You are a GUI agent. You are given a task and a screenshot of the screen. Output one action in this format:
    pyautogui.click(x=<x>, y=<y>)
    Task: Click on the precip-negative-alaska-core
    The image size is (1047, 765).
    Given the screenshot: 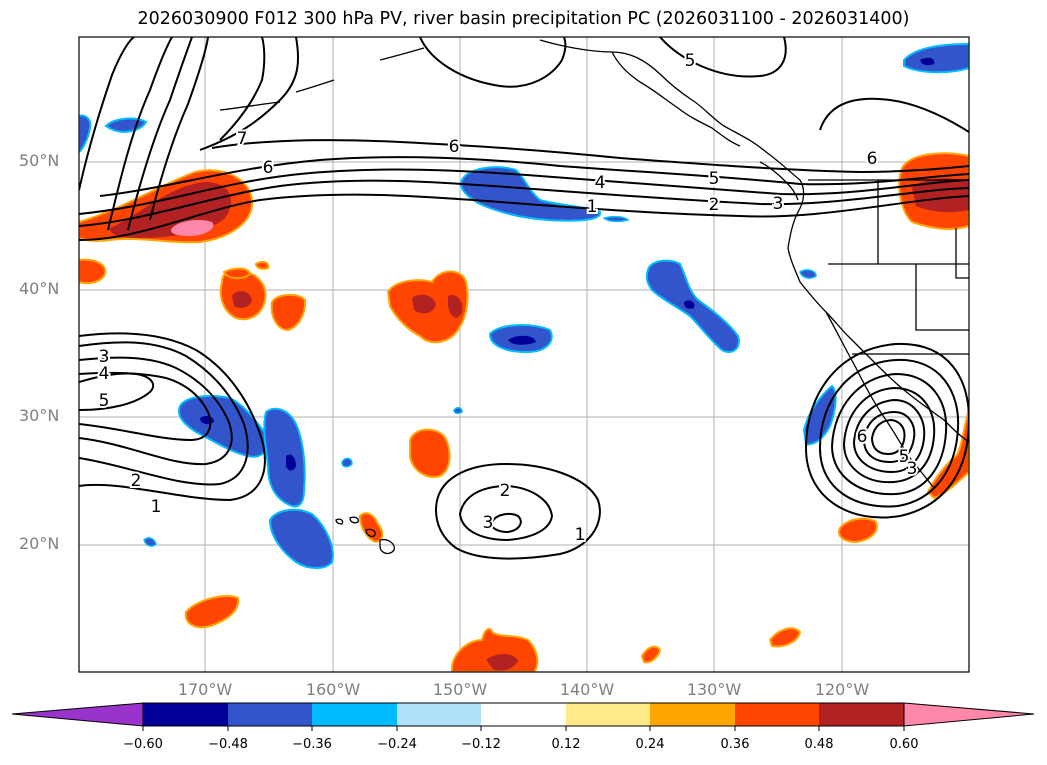 What is the action you would take?
    pyautogui.click(x=927, y=61)
    